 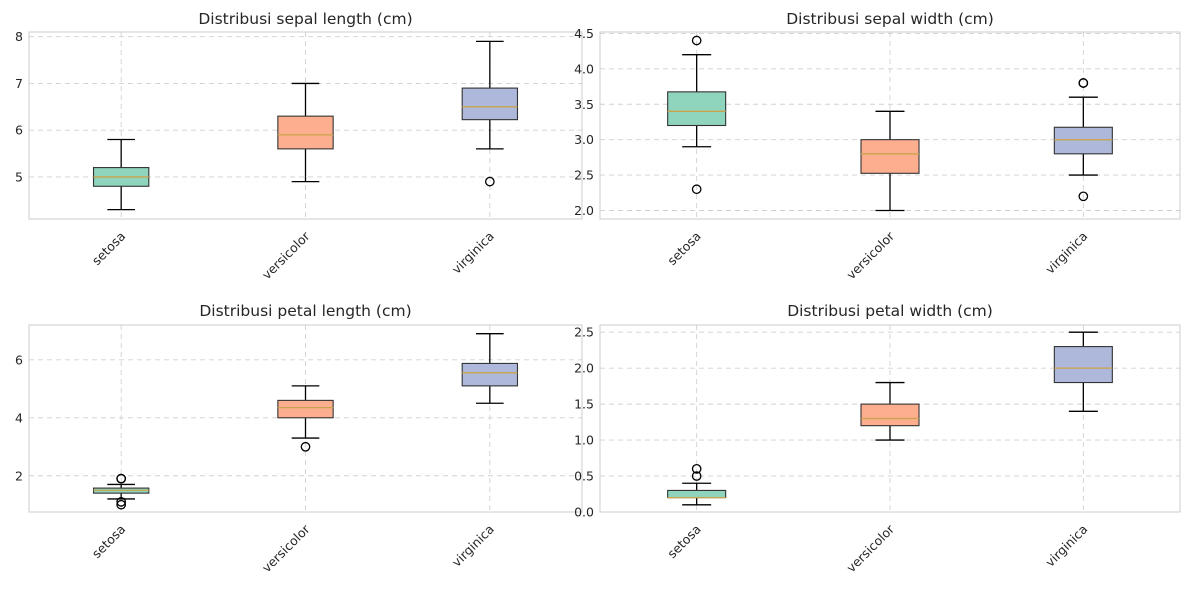 I want to click on y-tick-label: 4, so click(x=19, y=417).